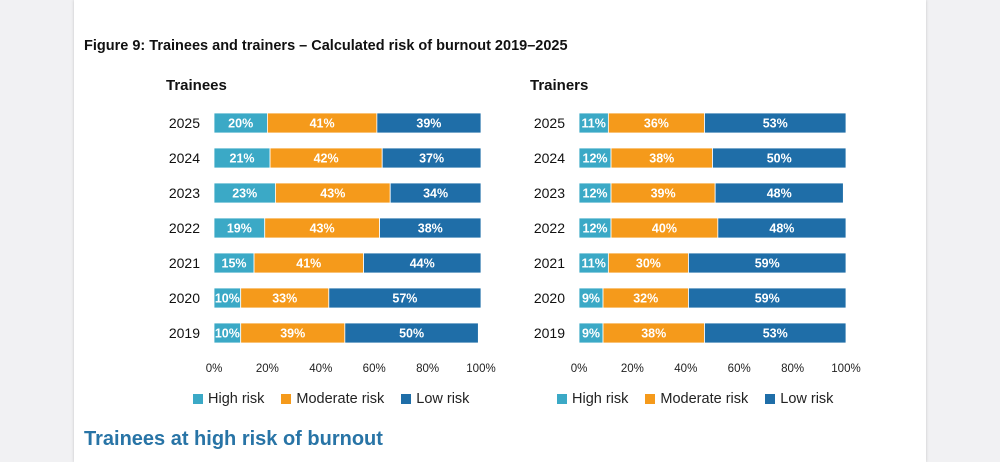 The height and width of the screenshot is (462, 1000). I want to click on trainers-year-label: 2024, so click(549, 158).